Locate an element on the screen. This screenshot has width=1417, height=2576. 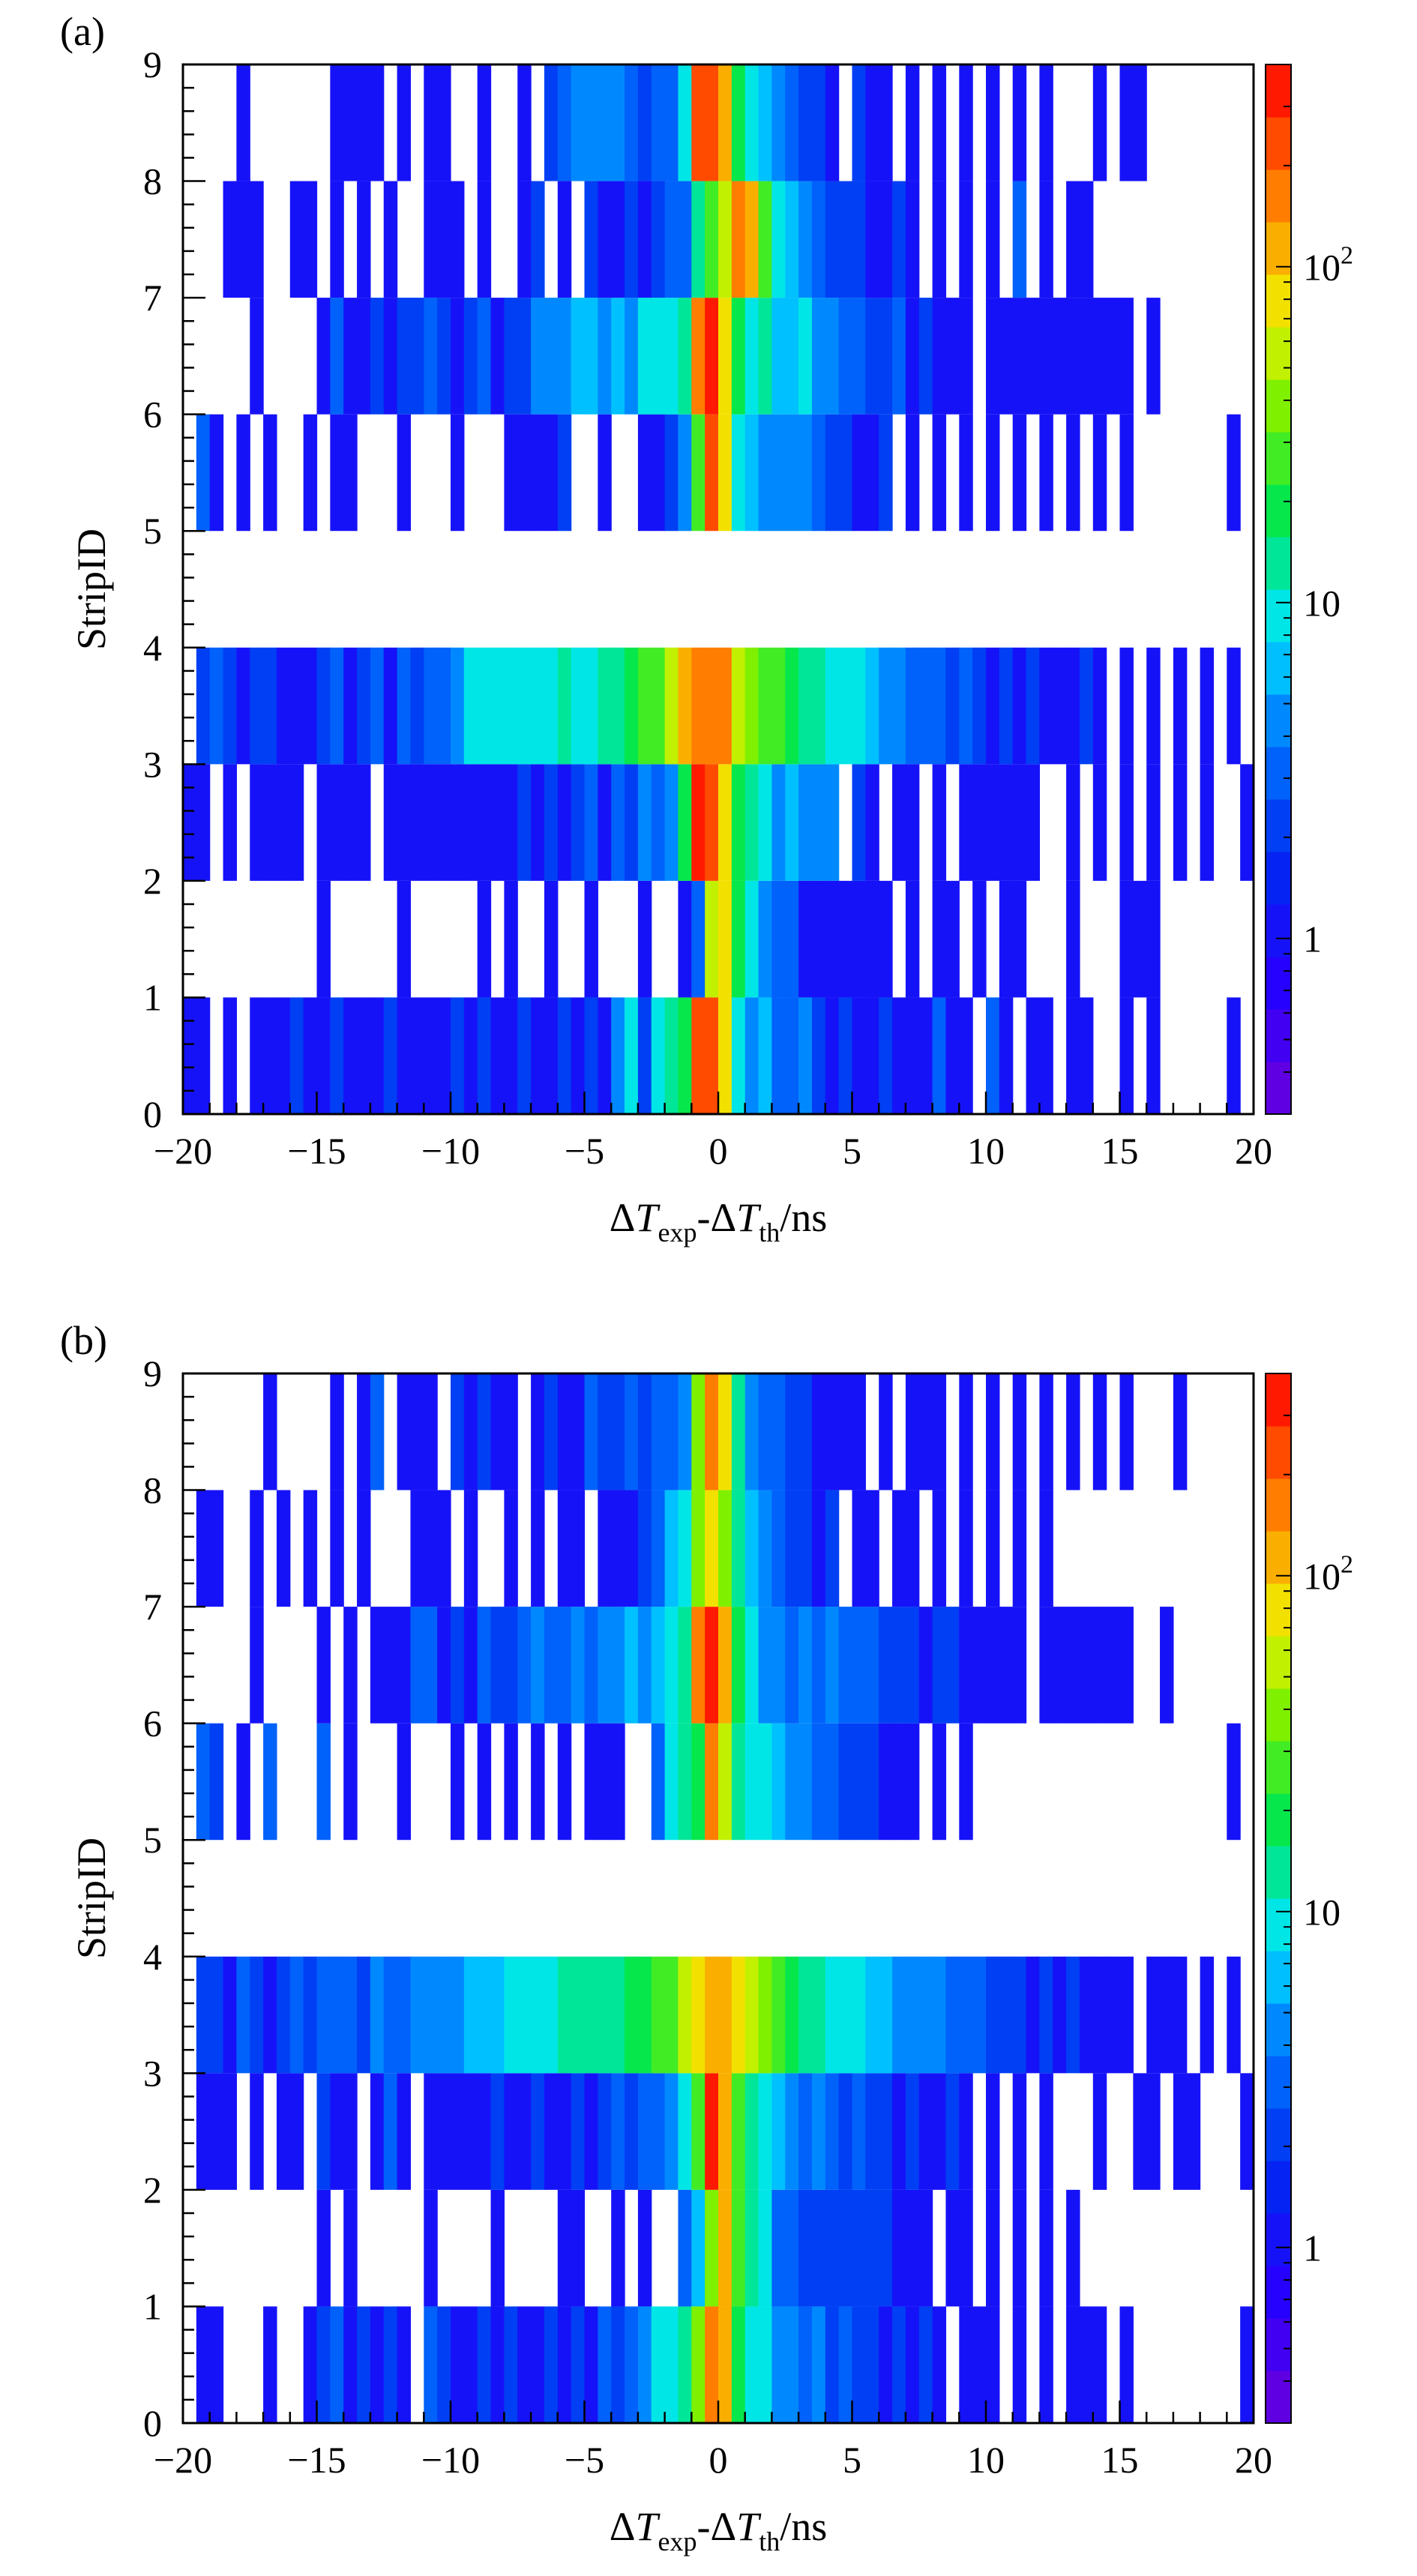
colorbar-tick-label: 1 is located at coordinates (1312, 2248).